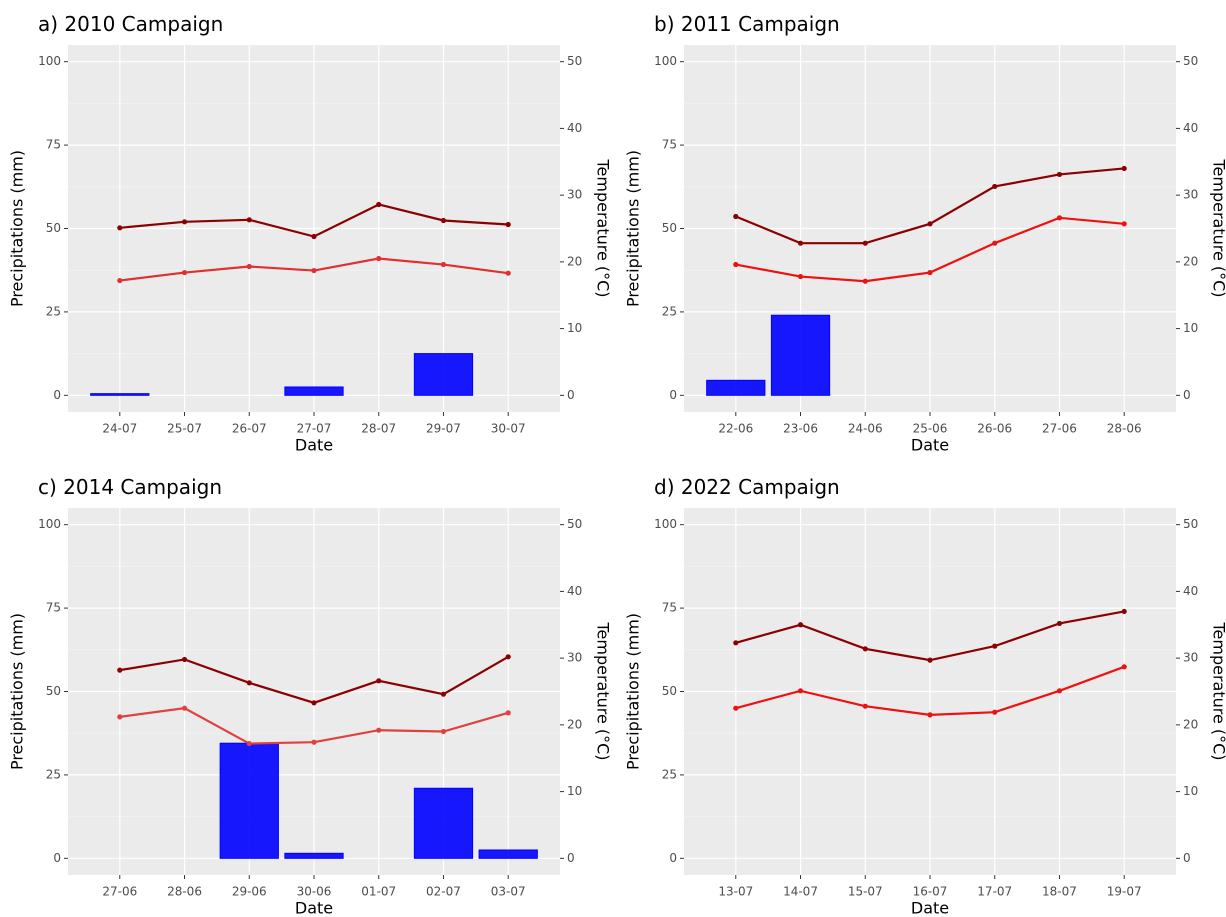  Describe the element at coordinates (130, 487) in the screenshot. I see `panel-title: c) 2014 Campaign` at that location.